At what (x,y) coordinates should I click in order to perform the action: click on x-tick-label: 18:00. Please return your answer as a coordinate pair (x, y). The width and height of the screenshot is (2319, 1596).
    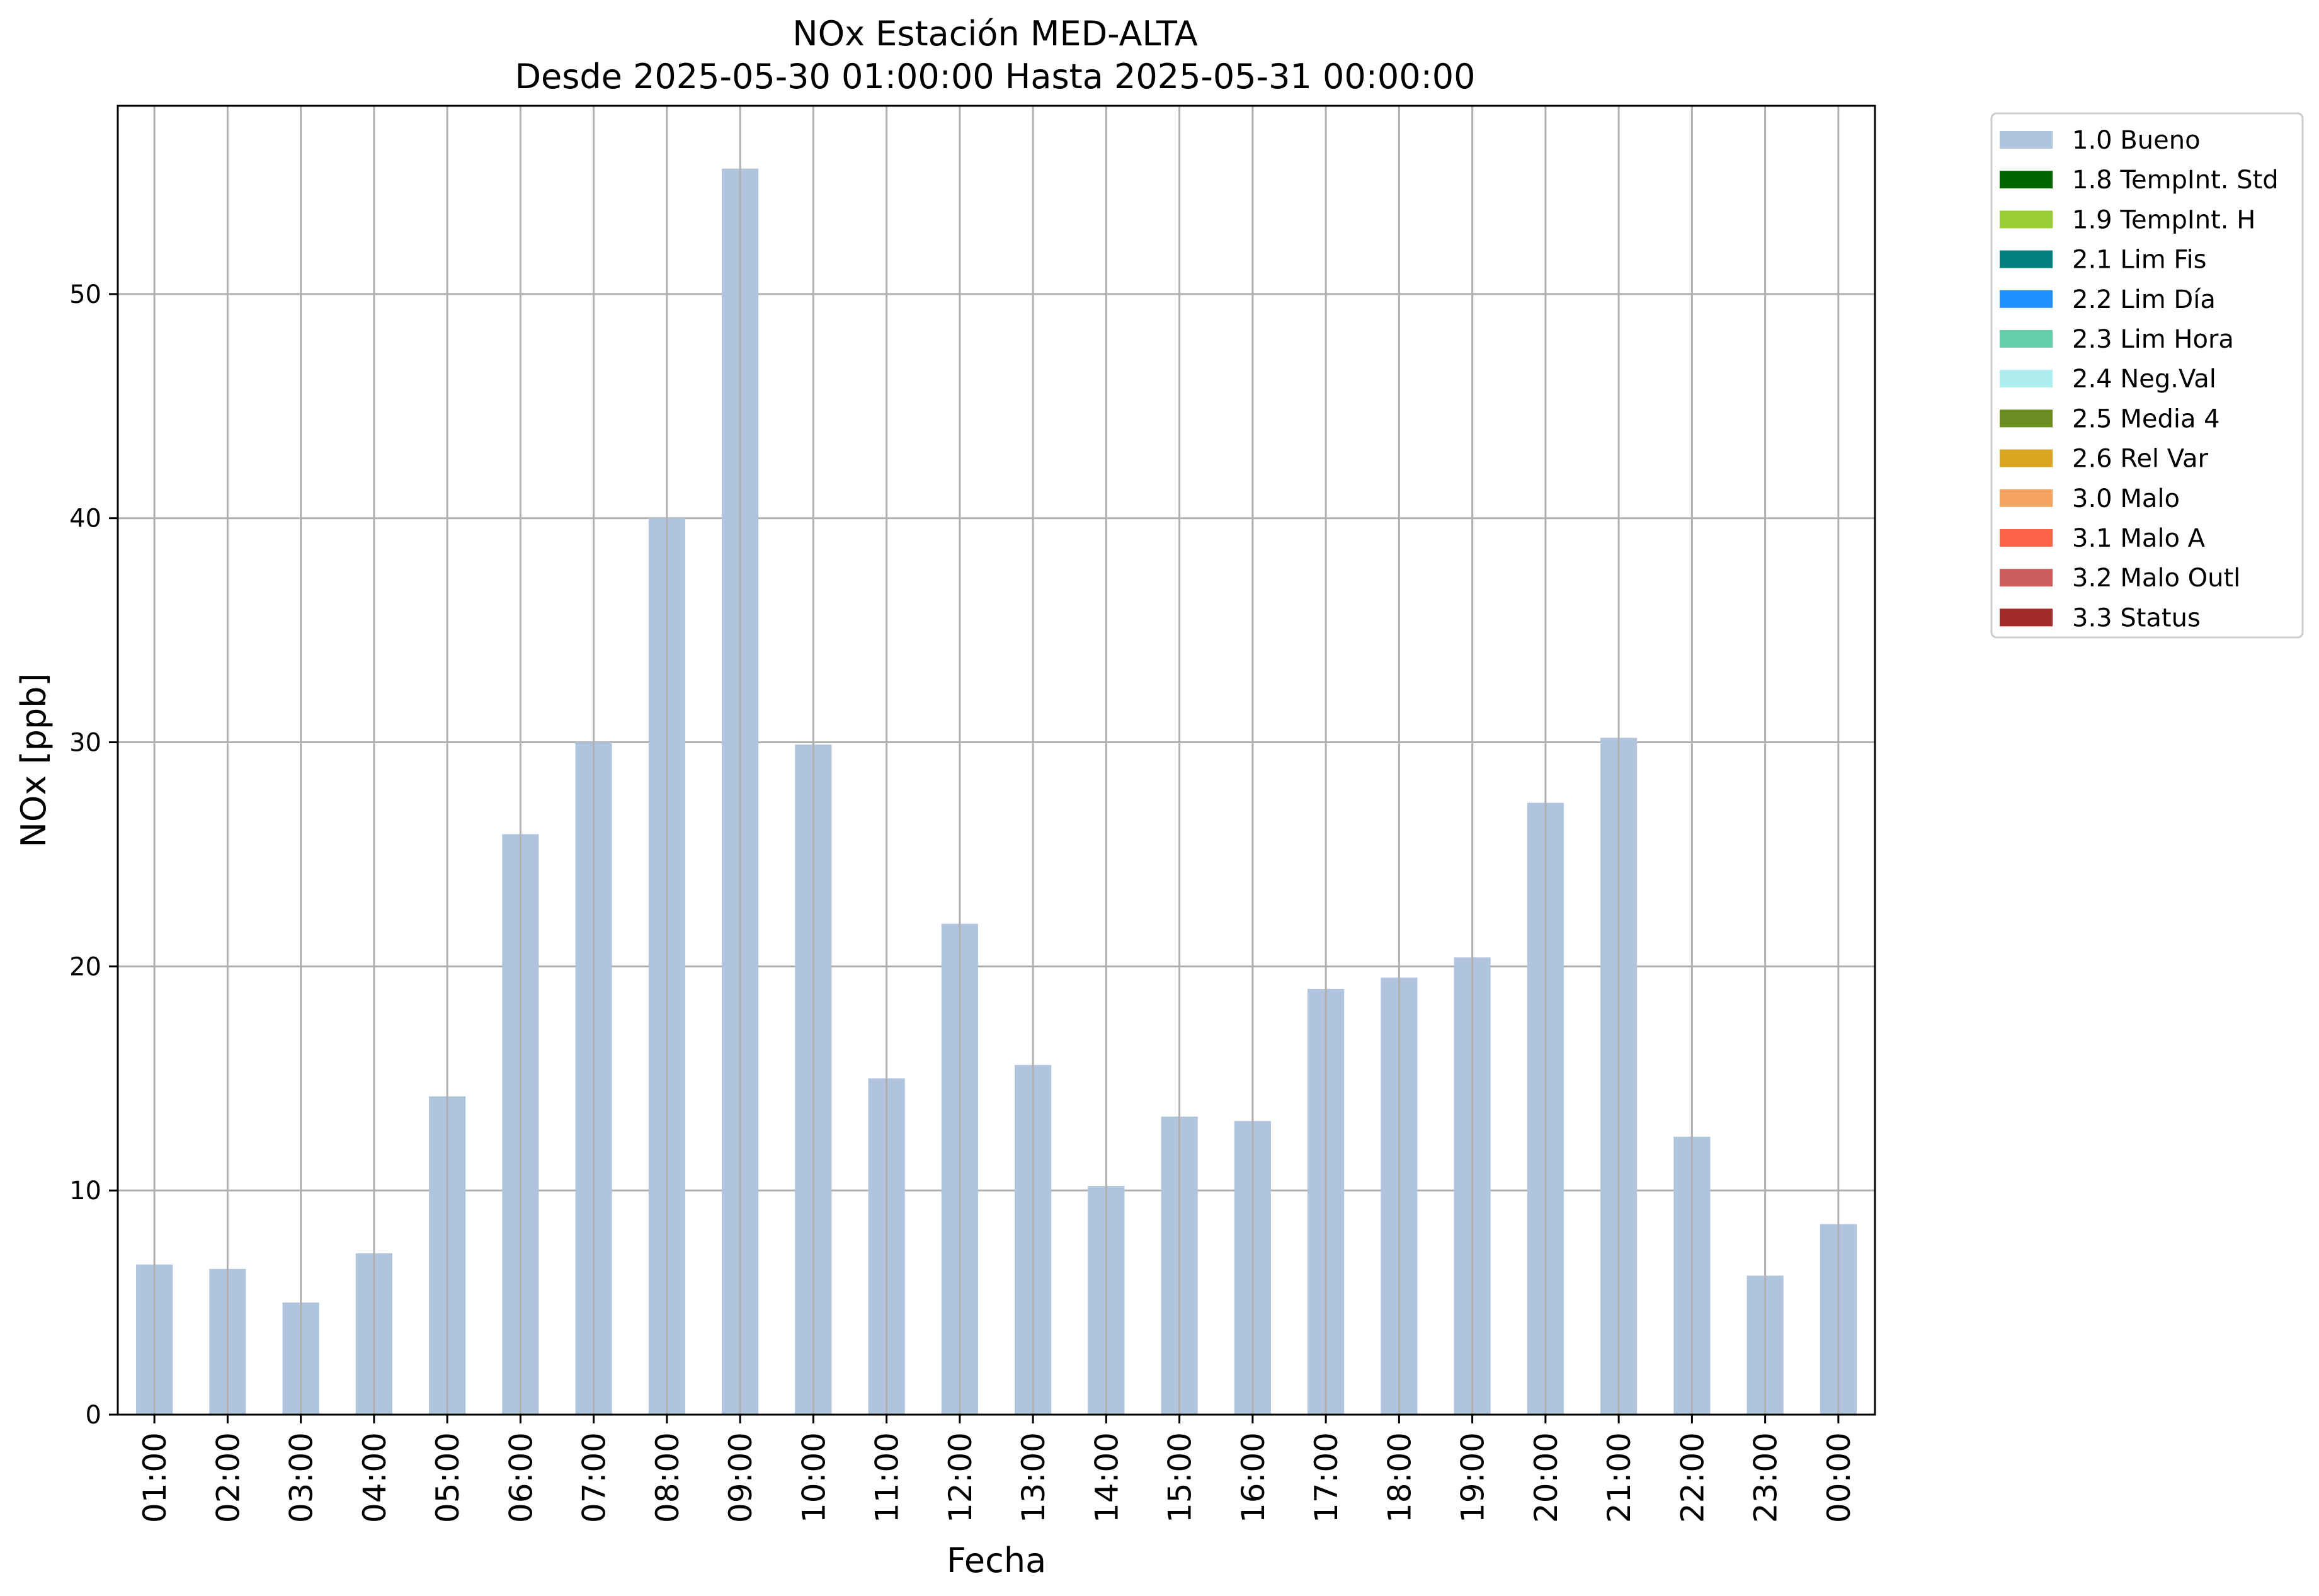
    Looking at the image, I should click on (1399, 1477).